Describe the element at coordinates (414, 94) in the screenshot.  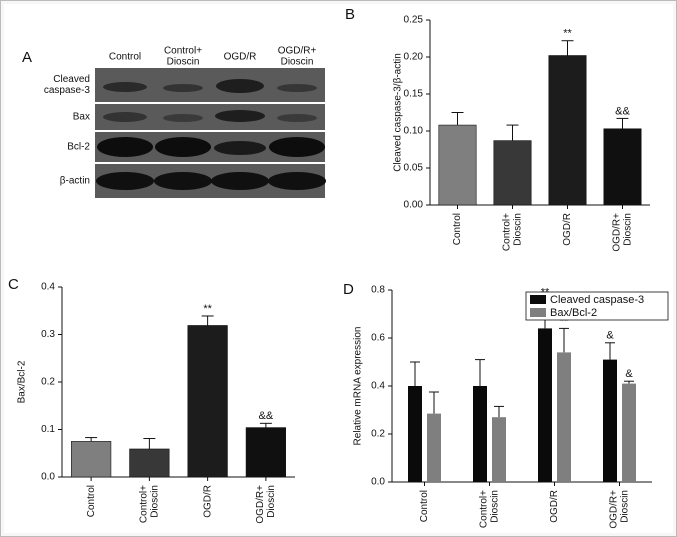
I see `y-tick-label: 0.15` at that location.